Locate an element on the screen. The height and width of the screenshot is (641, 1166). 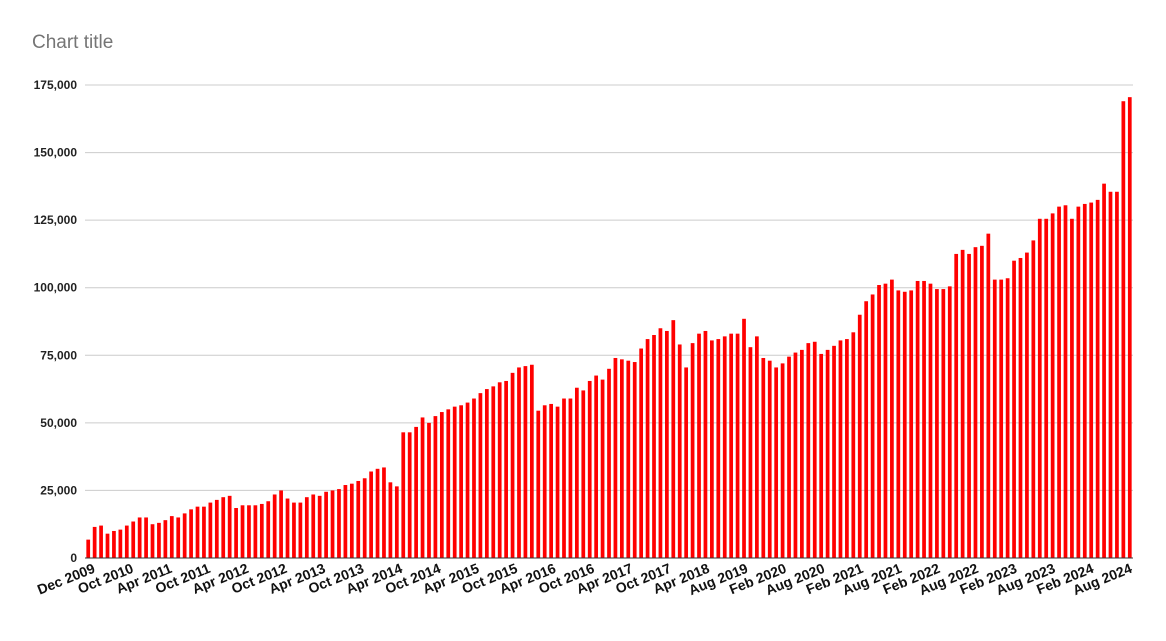
y-tick-label: 150,000 is located at coordinates (56, 153).